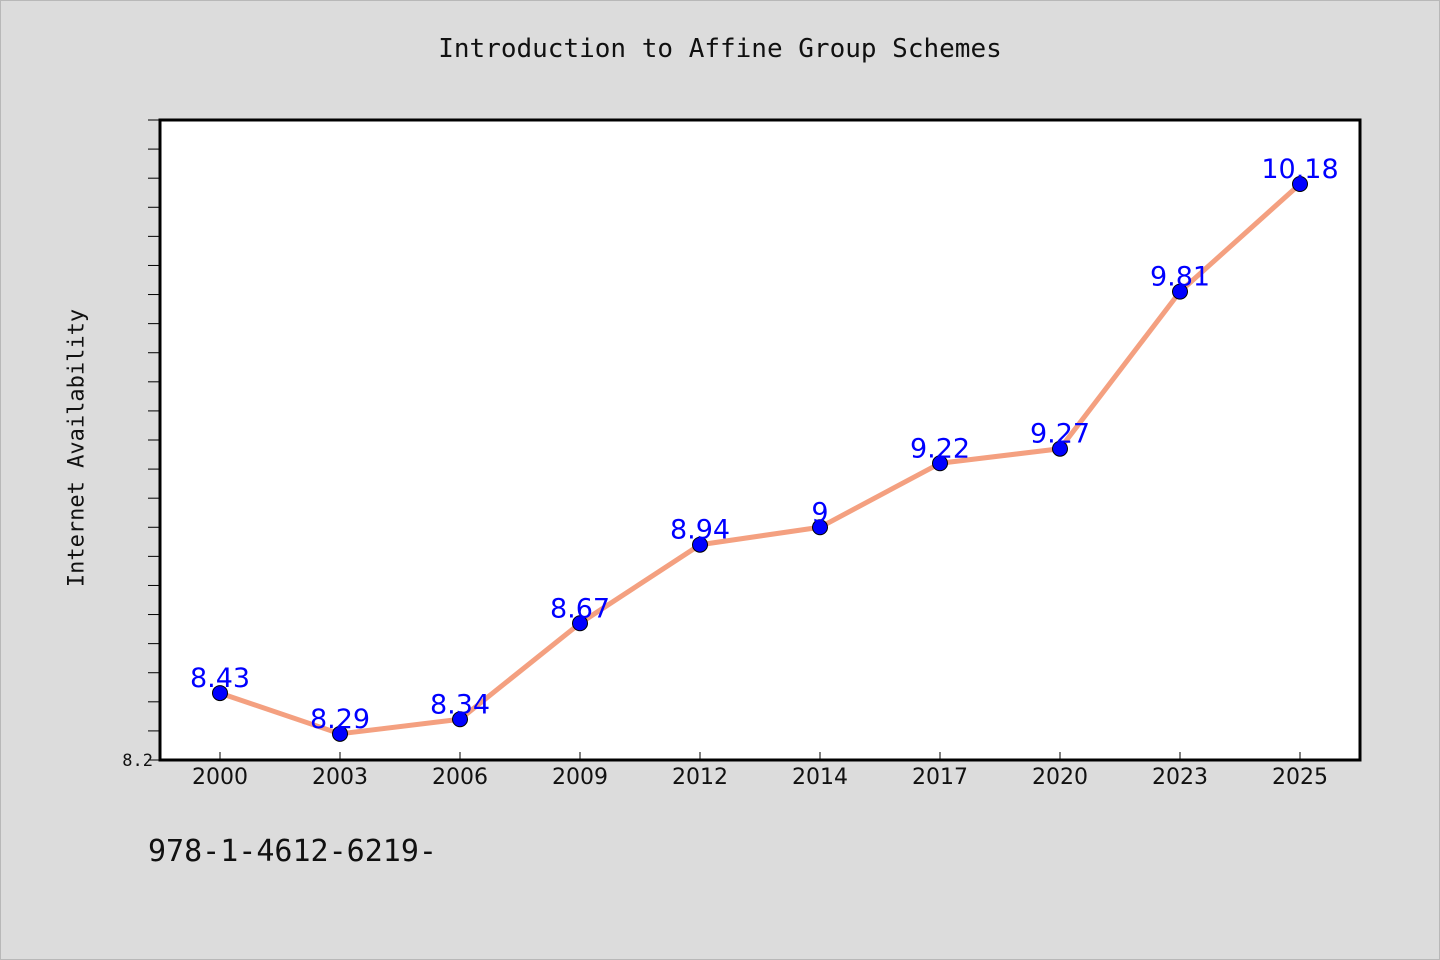 The width and height of the screenshot is (1440, 960). What do you see at coordinates (292, 851) in the screenshot?
I see `footer-text: 978-1-4612-6219-` at bounding box center [292, 851].